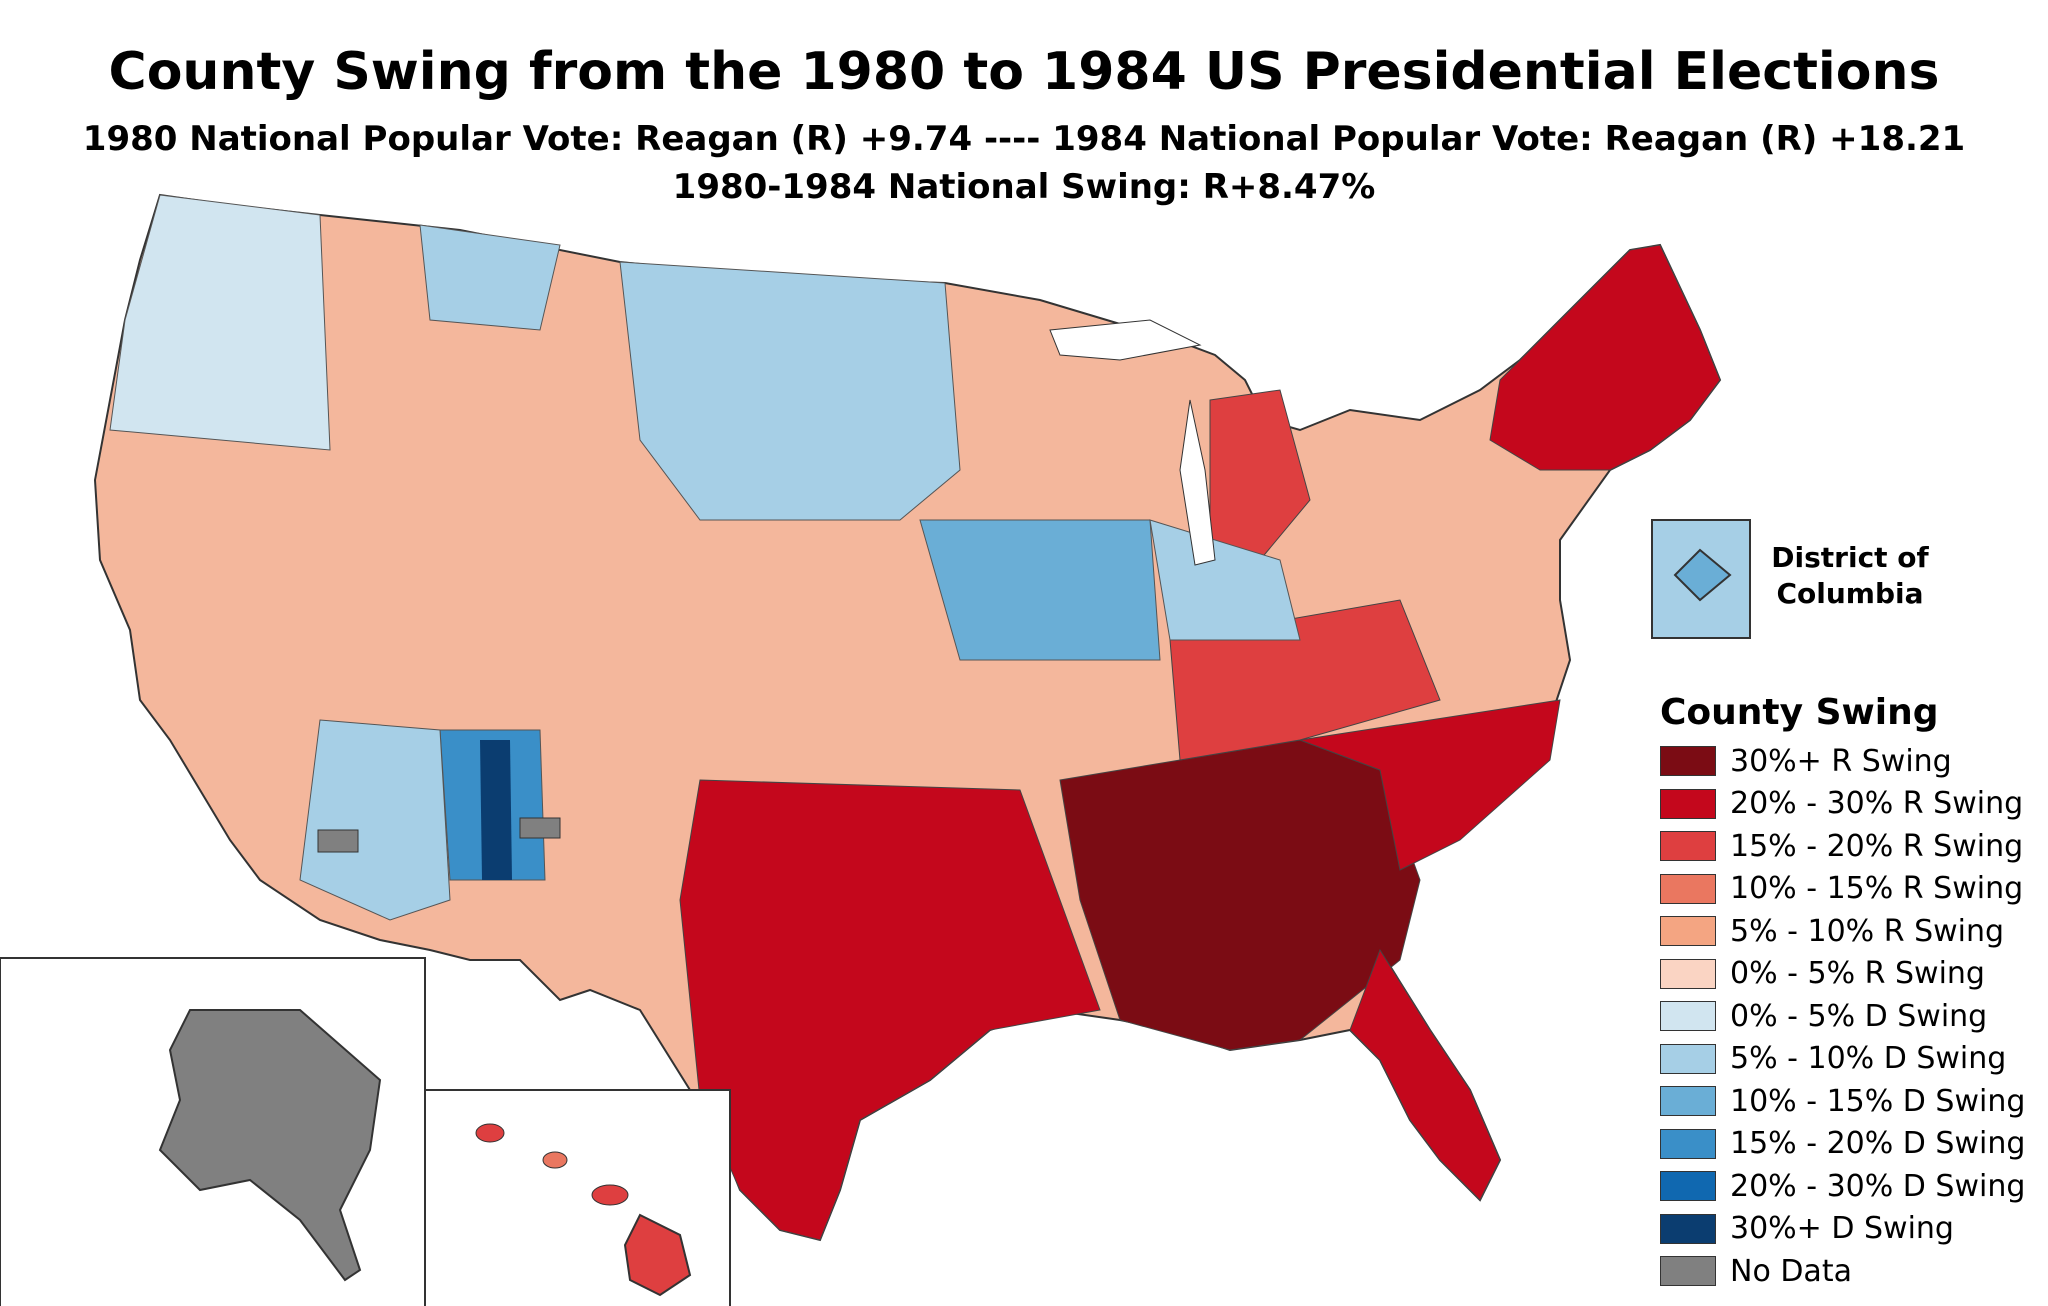  Describe the element at coordinates (1842, 1229) in the screenshot. I see `legend-label: 30%+ D Swing` at that location.